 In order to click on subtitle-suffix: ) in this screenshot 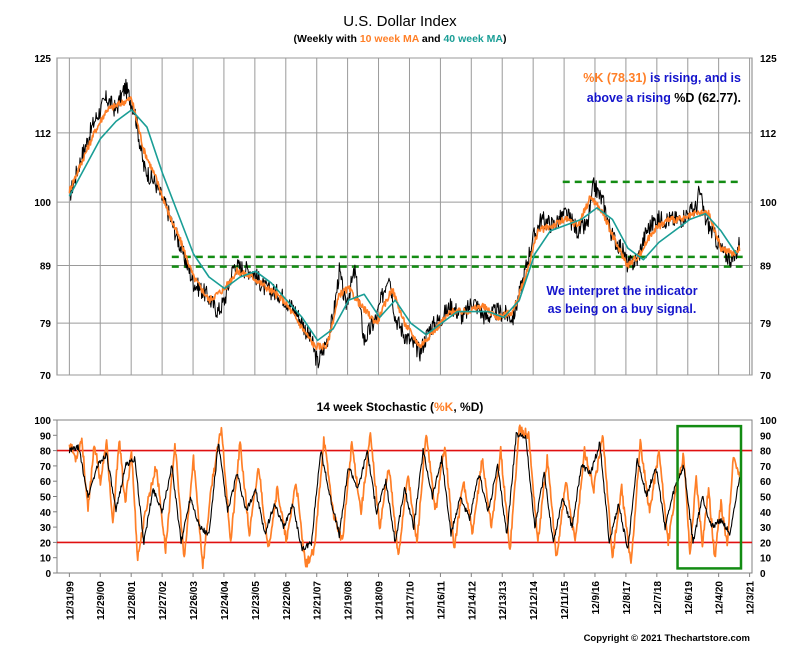, I will do `click(505, 39)`.